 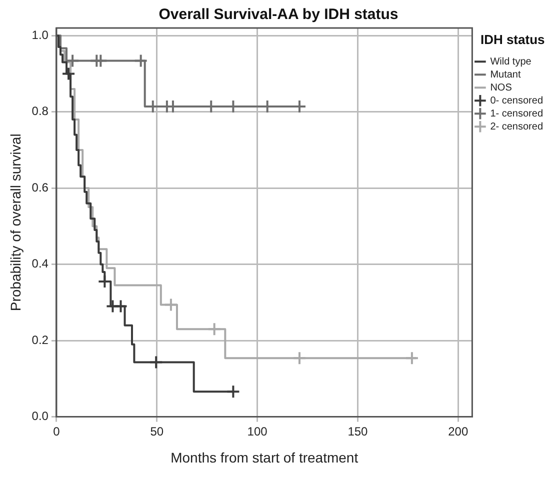 What do you see at coordinates (69, 73) in the screenshot?
I see `point` at bounding box center [69, 73].